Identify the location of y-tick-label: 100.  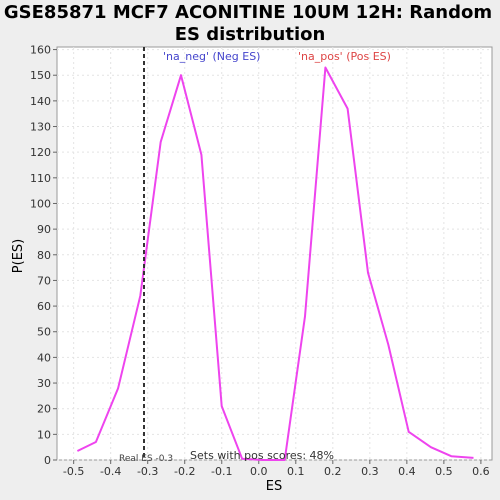
(40, 203).